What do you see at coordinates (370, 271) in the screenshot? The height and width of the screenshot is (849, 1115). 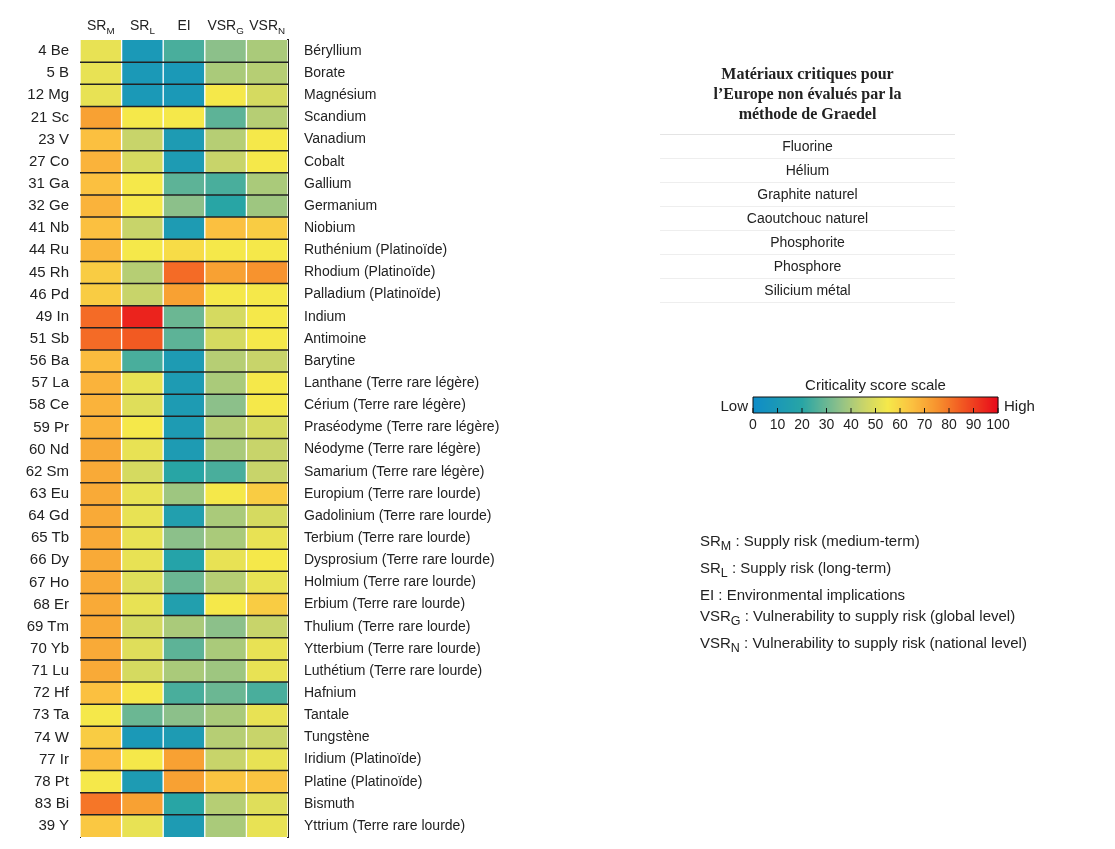 I see `y2-tick-label: Rhodium (Platinoïde)` at bounding box center [370, 271].